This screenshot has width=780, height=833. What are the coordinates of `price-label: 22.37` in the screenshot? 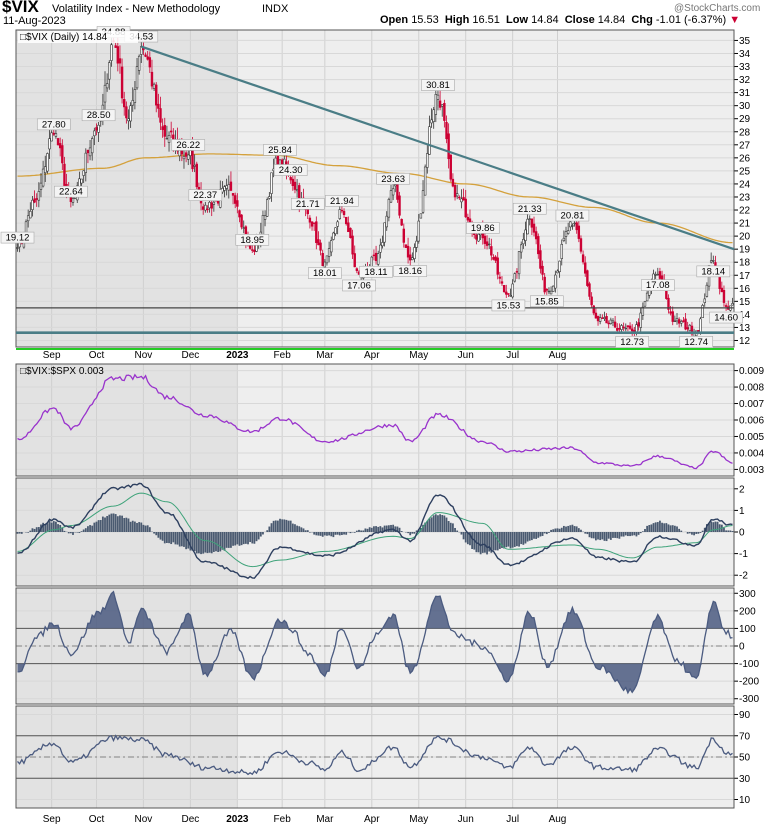 It's located at (205, 195).